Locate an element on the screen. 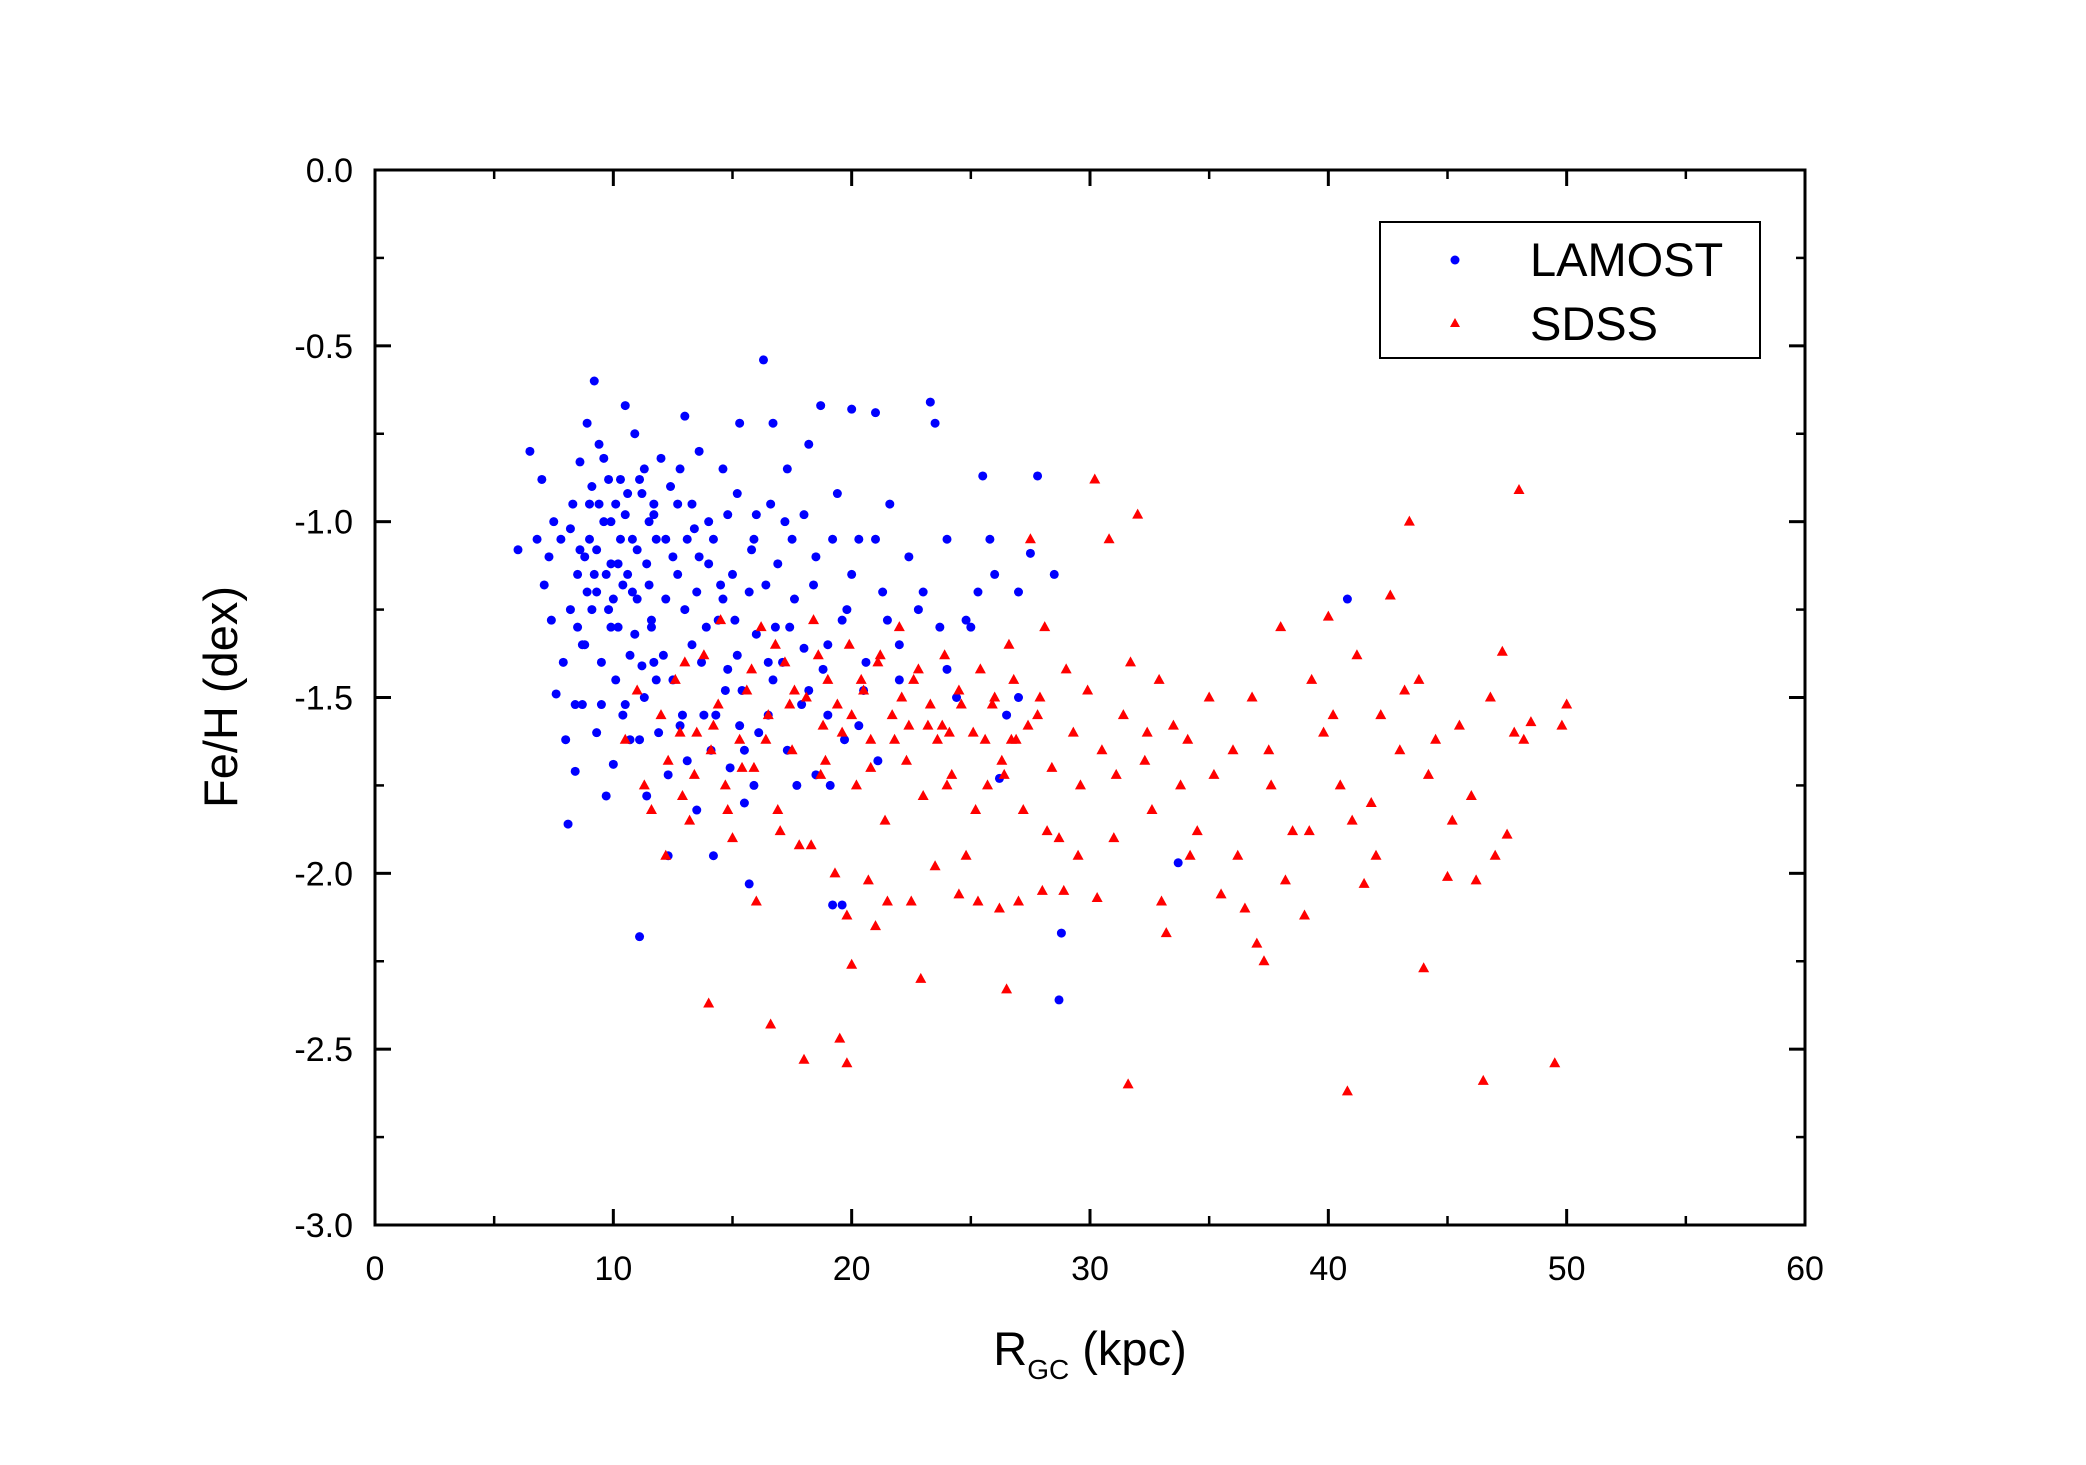 The image size is (2086, 1465). x-tick-label: 30 is located at coordinates (1090, 1269).